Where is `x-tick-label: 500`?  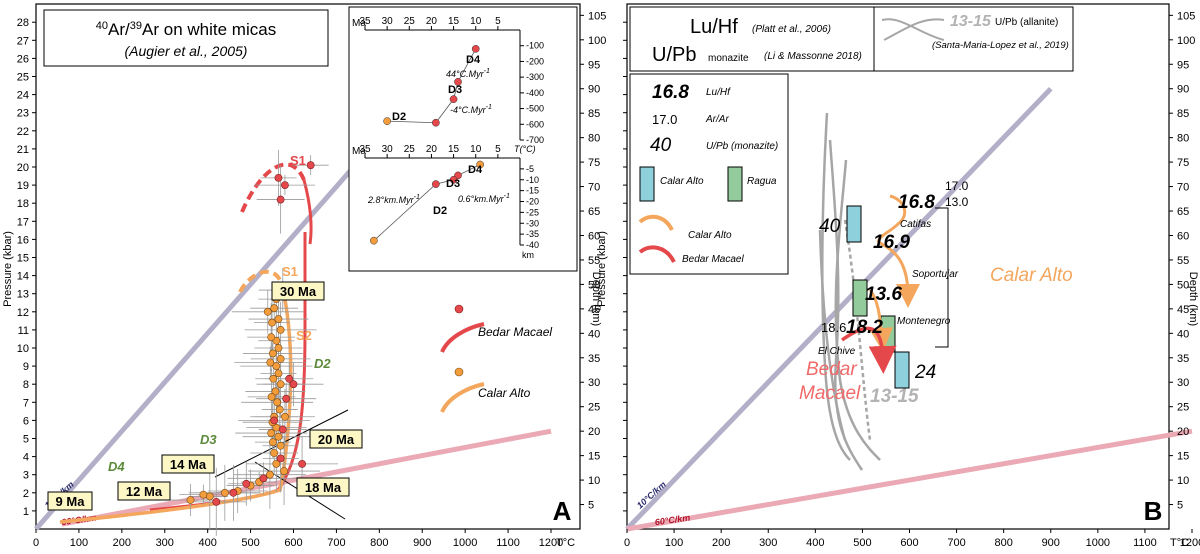 x-tick-label: 500 is located at coordinates (250, 543).